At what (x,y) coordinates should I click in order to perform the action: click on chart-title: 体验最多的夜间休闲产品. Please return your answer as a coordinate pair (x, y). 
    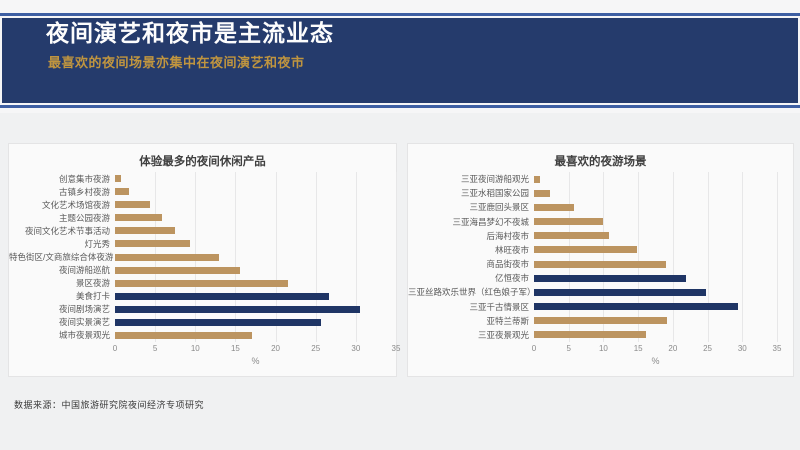
    Looking at the image, I should click on (202, 162).